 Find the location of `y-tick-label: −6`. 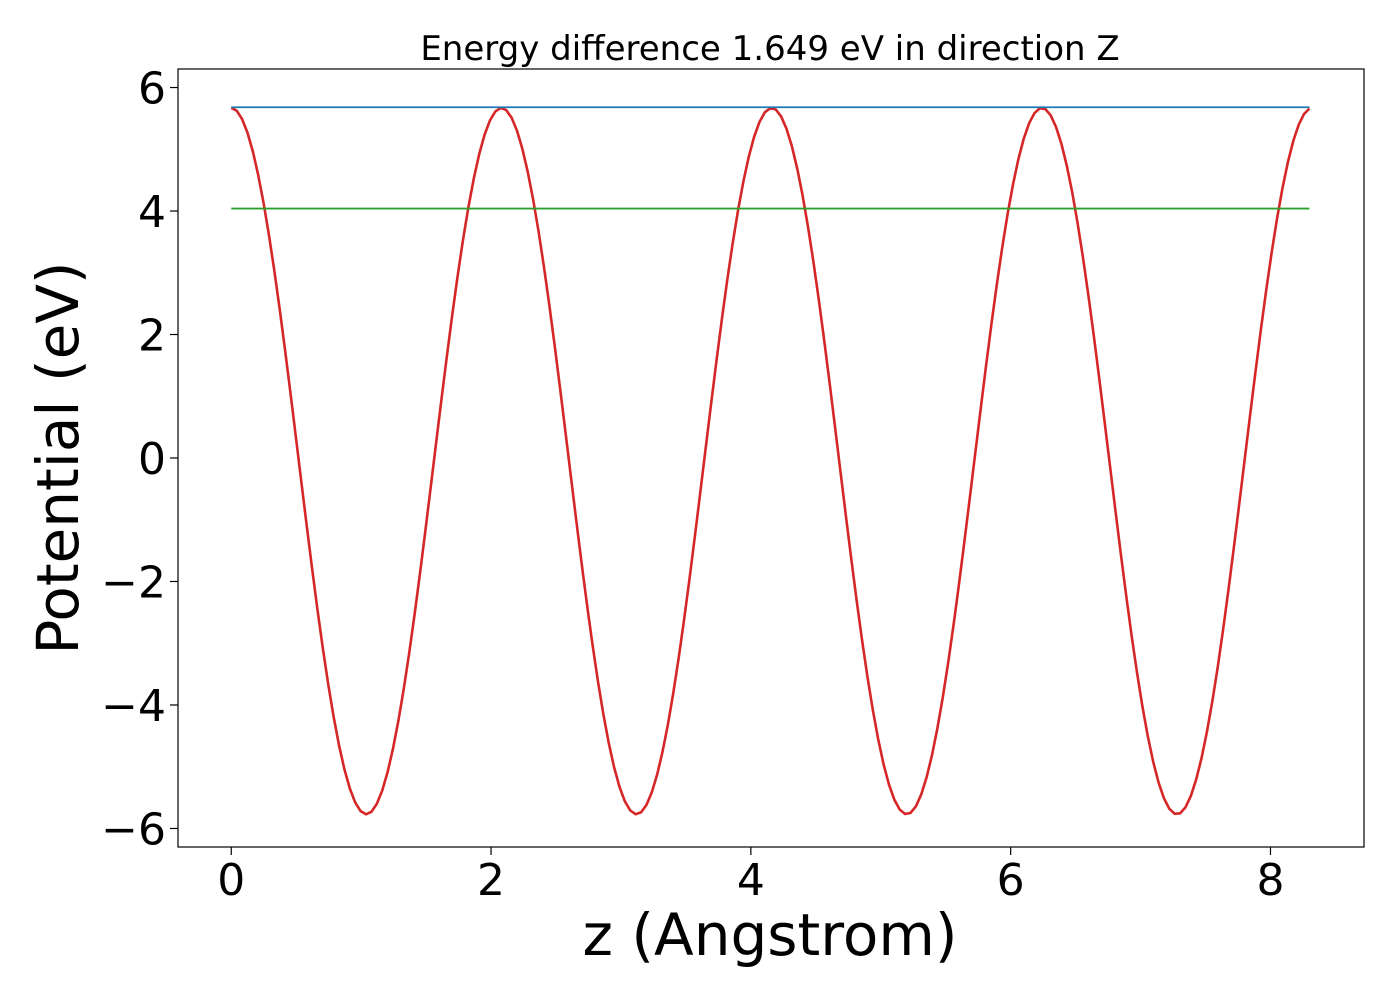

y-tick-label: −6 is located at coordinates (133, 829).